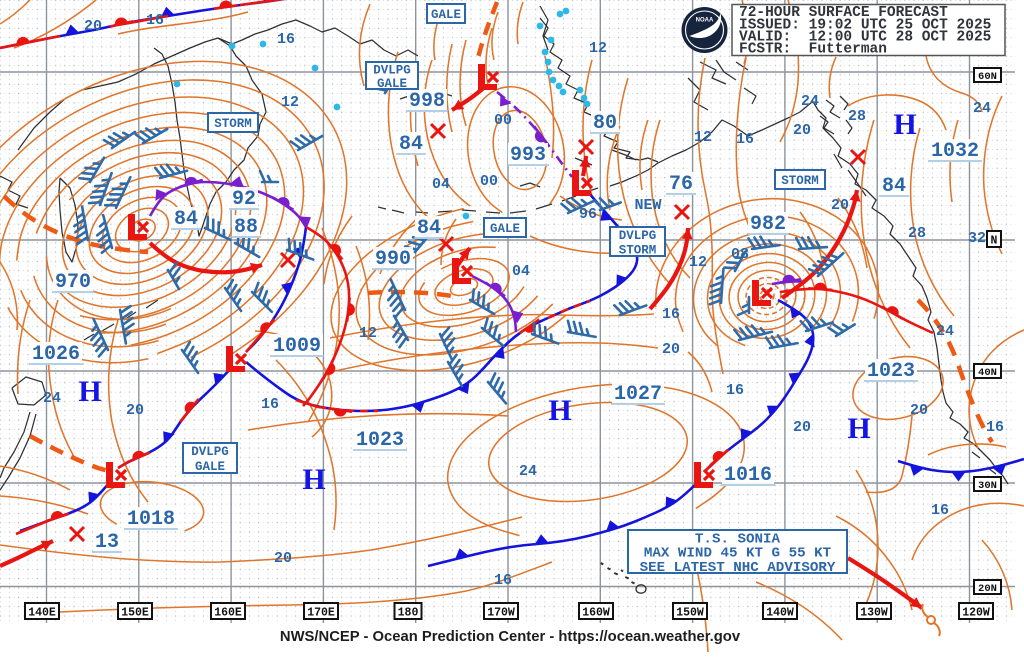 The width and height of the screenshot is (1024, 657). I want to click on svg-text: 96, so click(588, 214).